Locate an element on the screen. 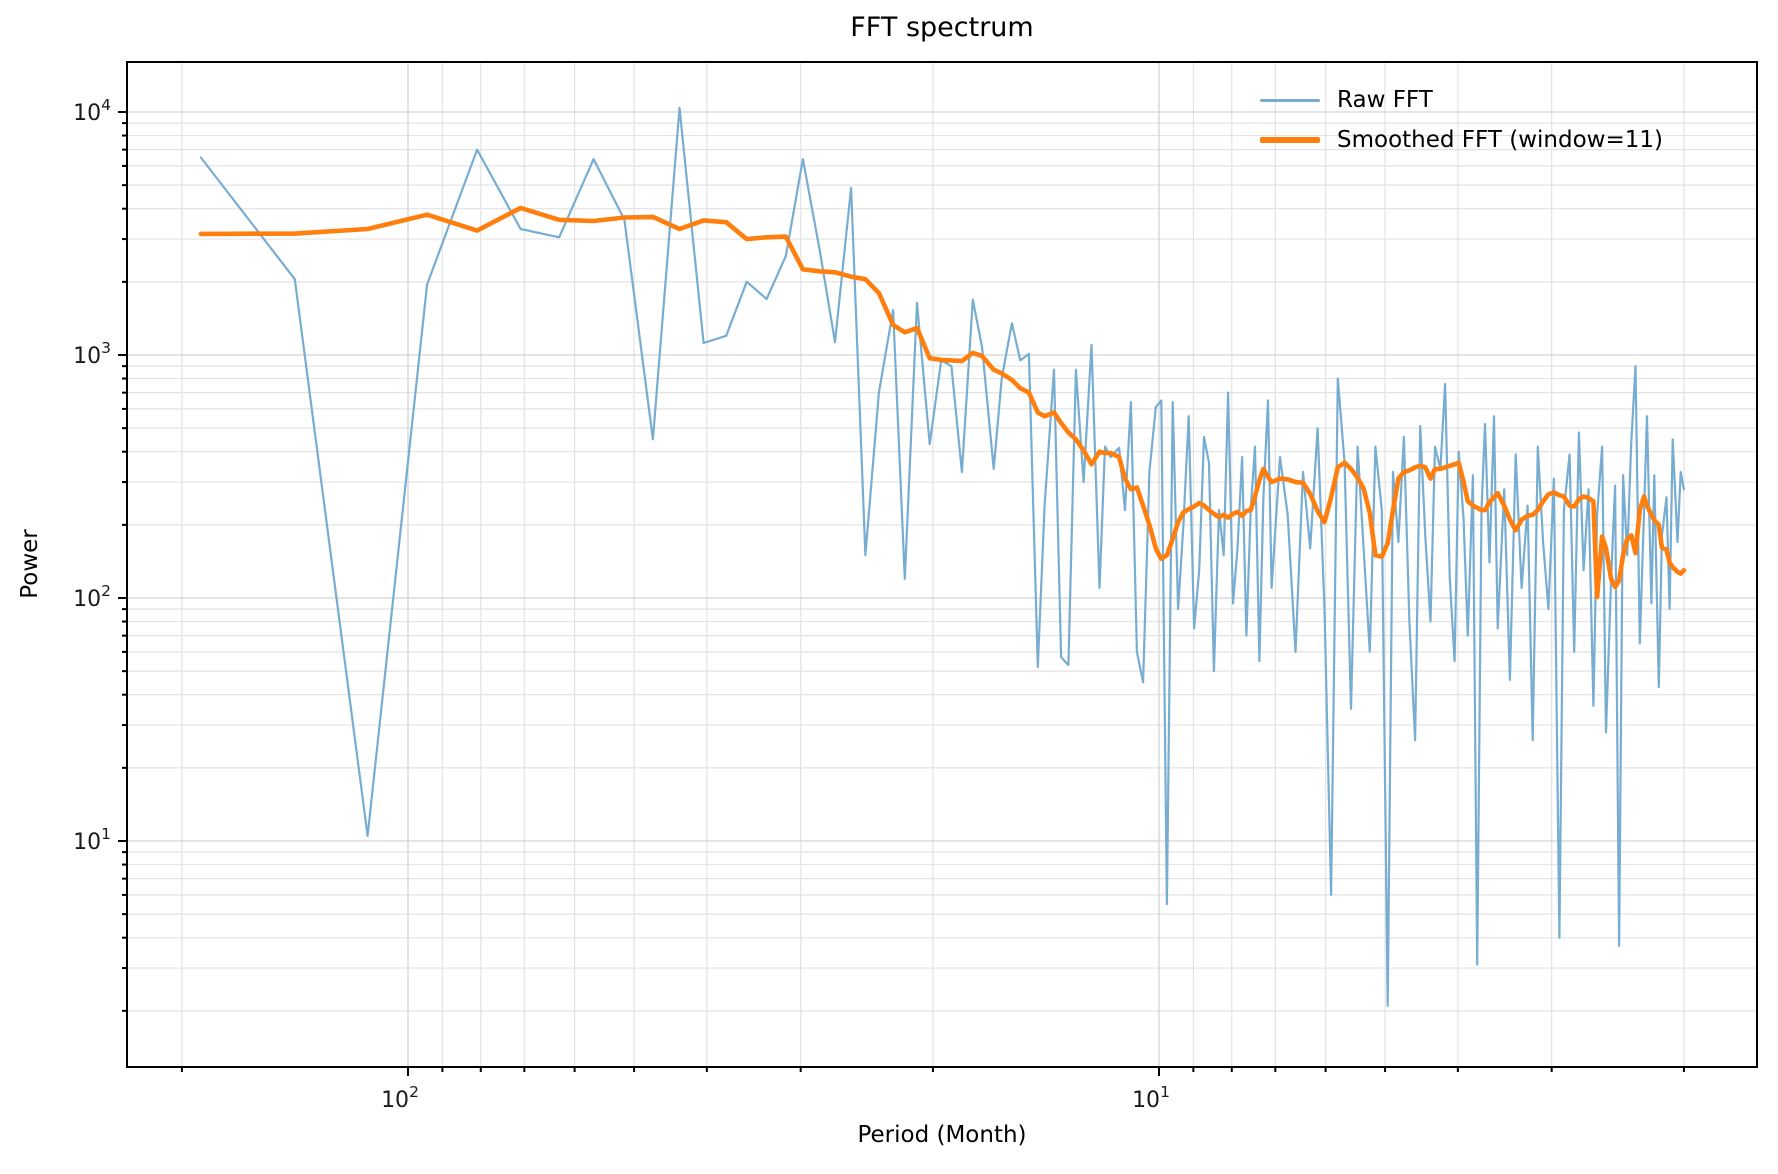  legend: Raw FFT Smoothed FFT (window=11) is located at coordinates (1461, 120).